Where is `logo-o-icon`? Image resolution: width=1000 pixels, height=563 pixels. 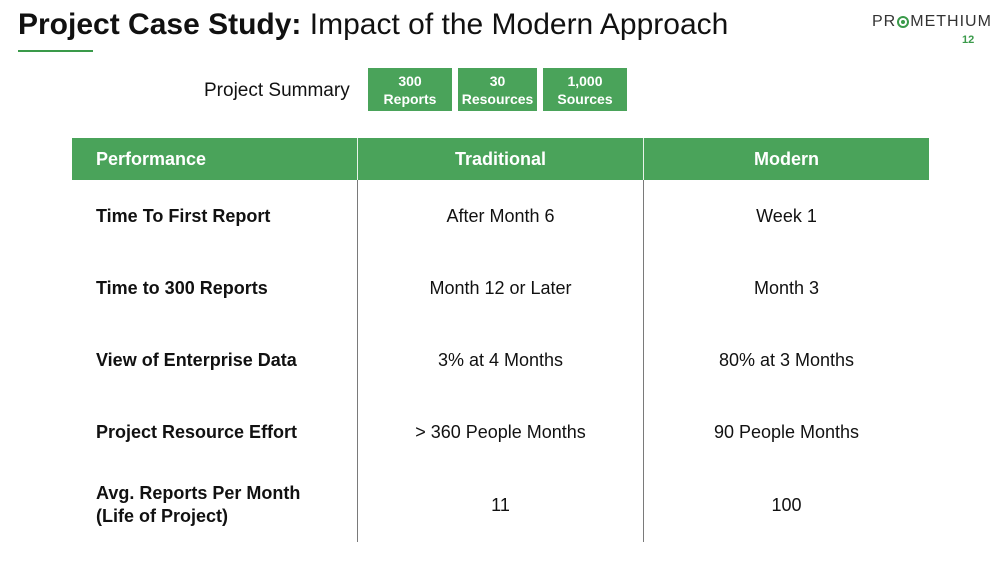 logo-o-icon is located at coordinates (903, 22).